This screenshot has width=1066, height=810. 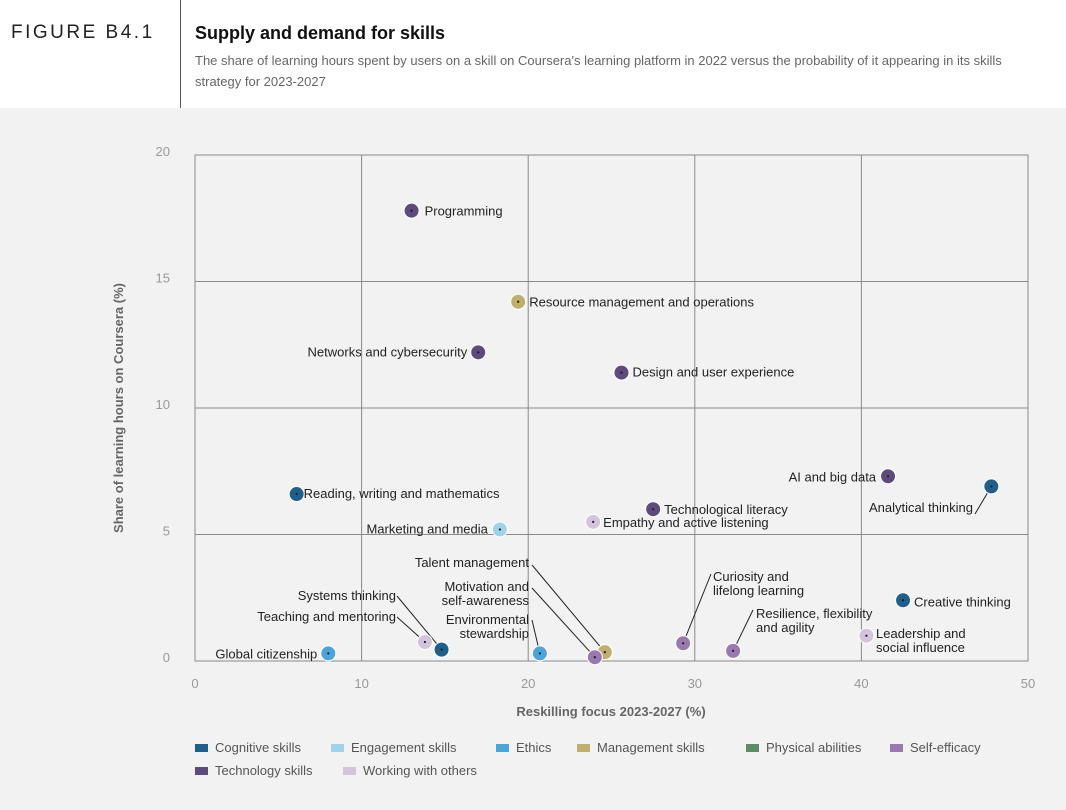 What do you see at coordinates (163, 404) in the screenshot?
I see `y-tick-label: 10` at bounding box center [163, 404].